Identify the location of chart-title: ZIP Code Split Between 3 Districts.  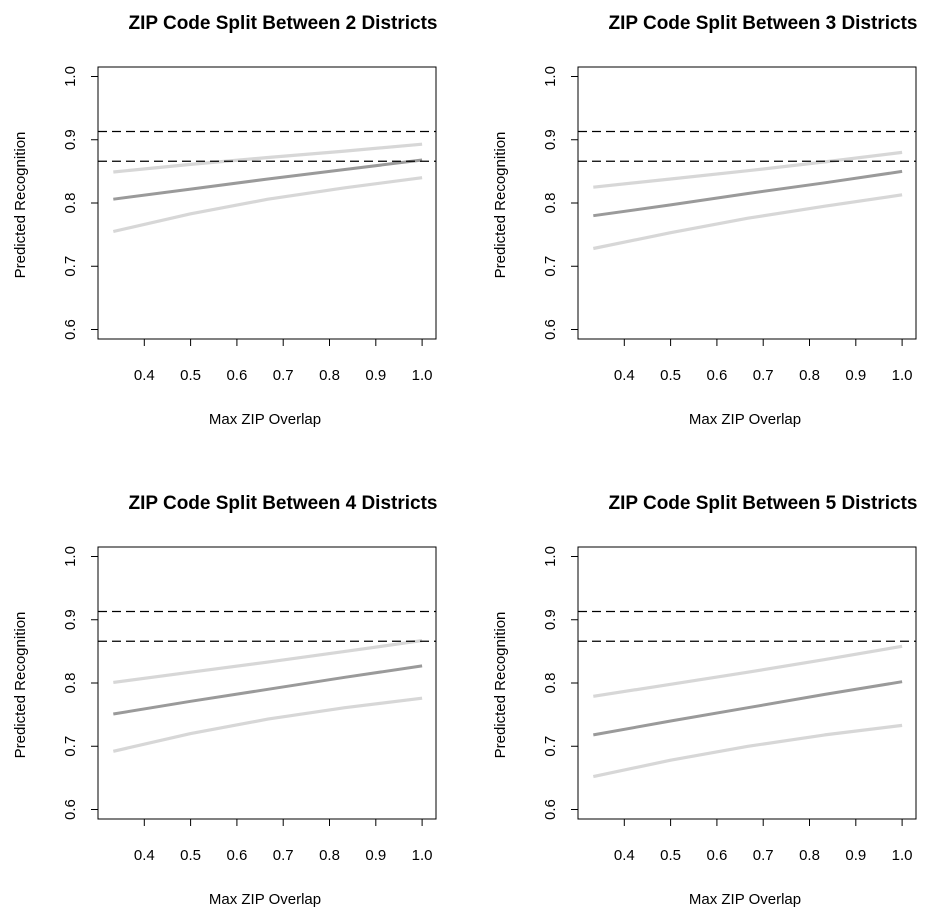
(762, 23).